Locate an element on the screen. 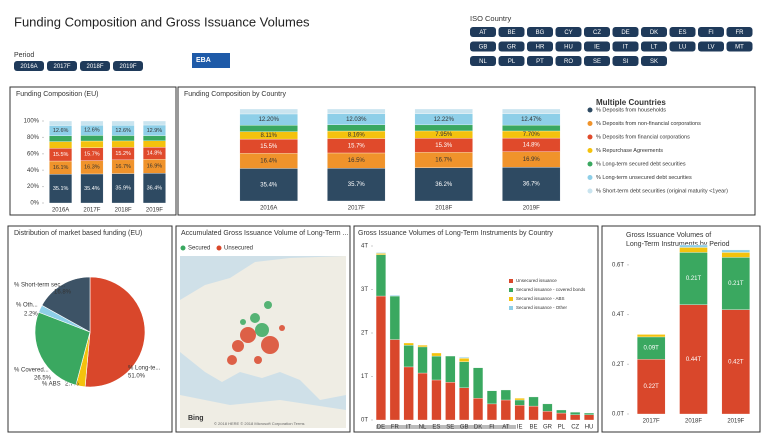  country-button-label: GB is located at coordinates (483, 48).